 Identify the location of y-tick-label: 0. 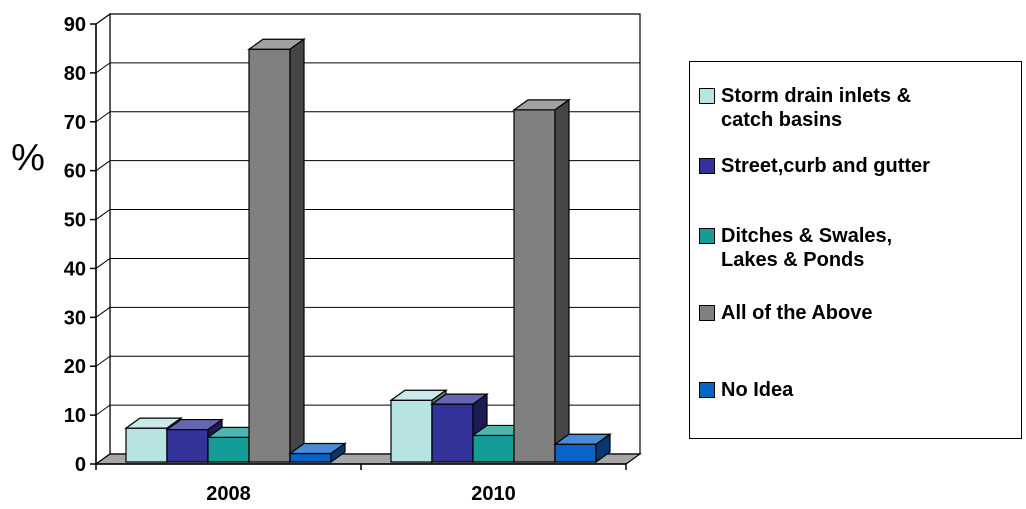
(80, 465).